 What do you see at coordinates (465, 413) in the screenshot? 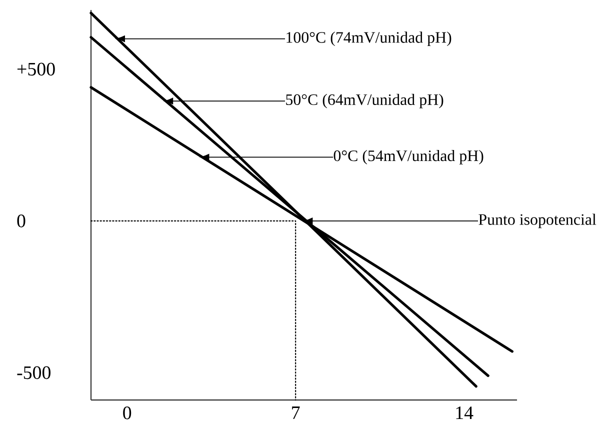
I see `x-tick-label: 14` at bounding box center [465, 413].